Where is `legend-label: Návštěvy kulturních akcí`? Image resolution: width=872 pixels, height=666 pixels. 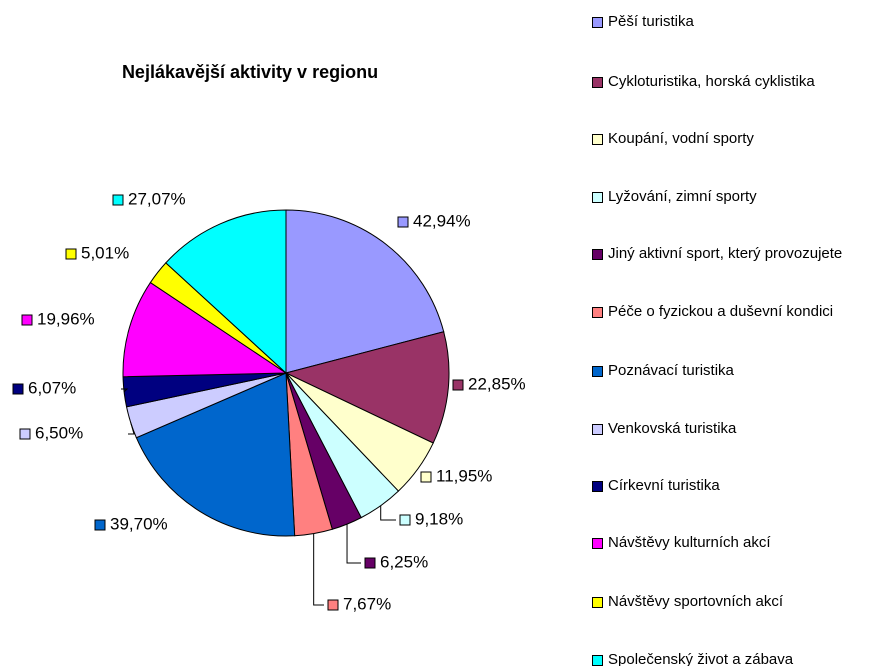
legend-label: Návštěvy kulturních akcí is located at coordinates (689, 542).